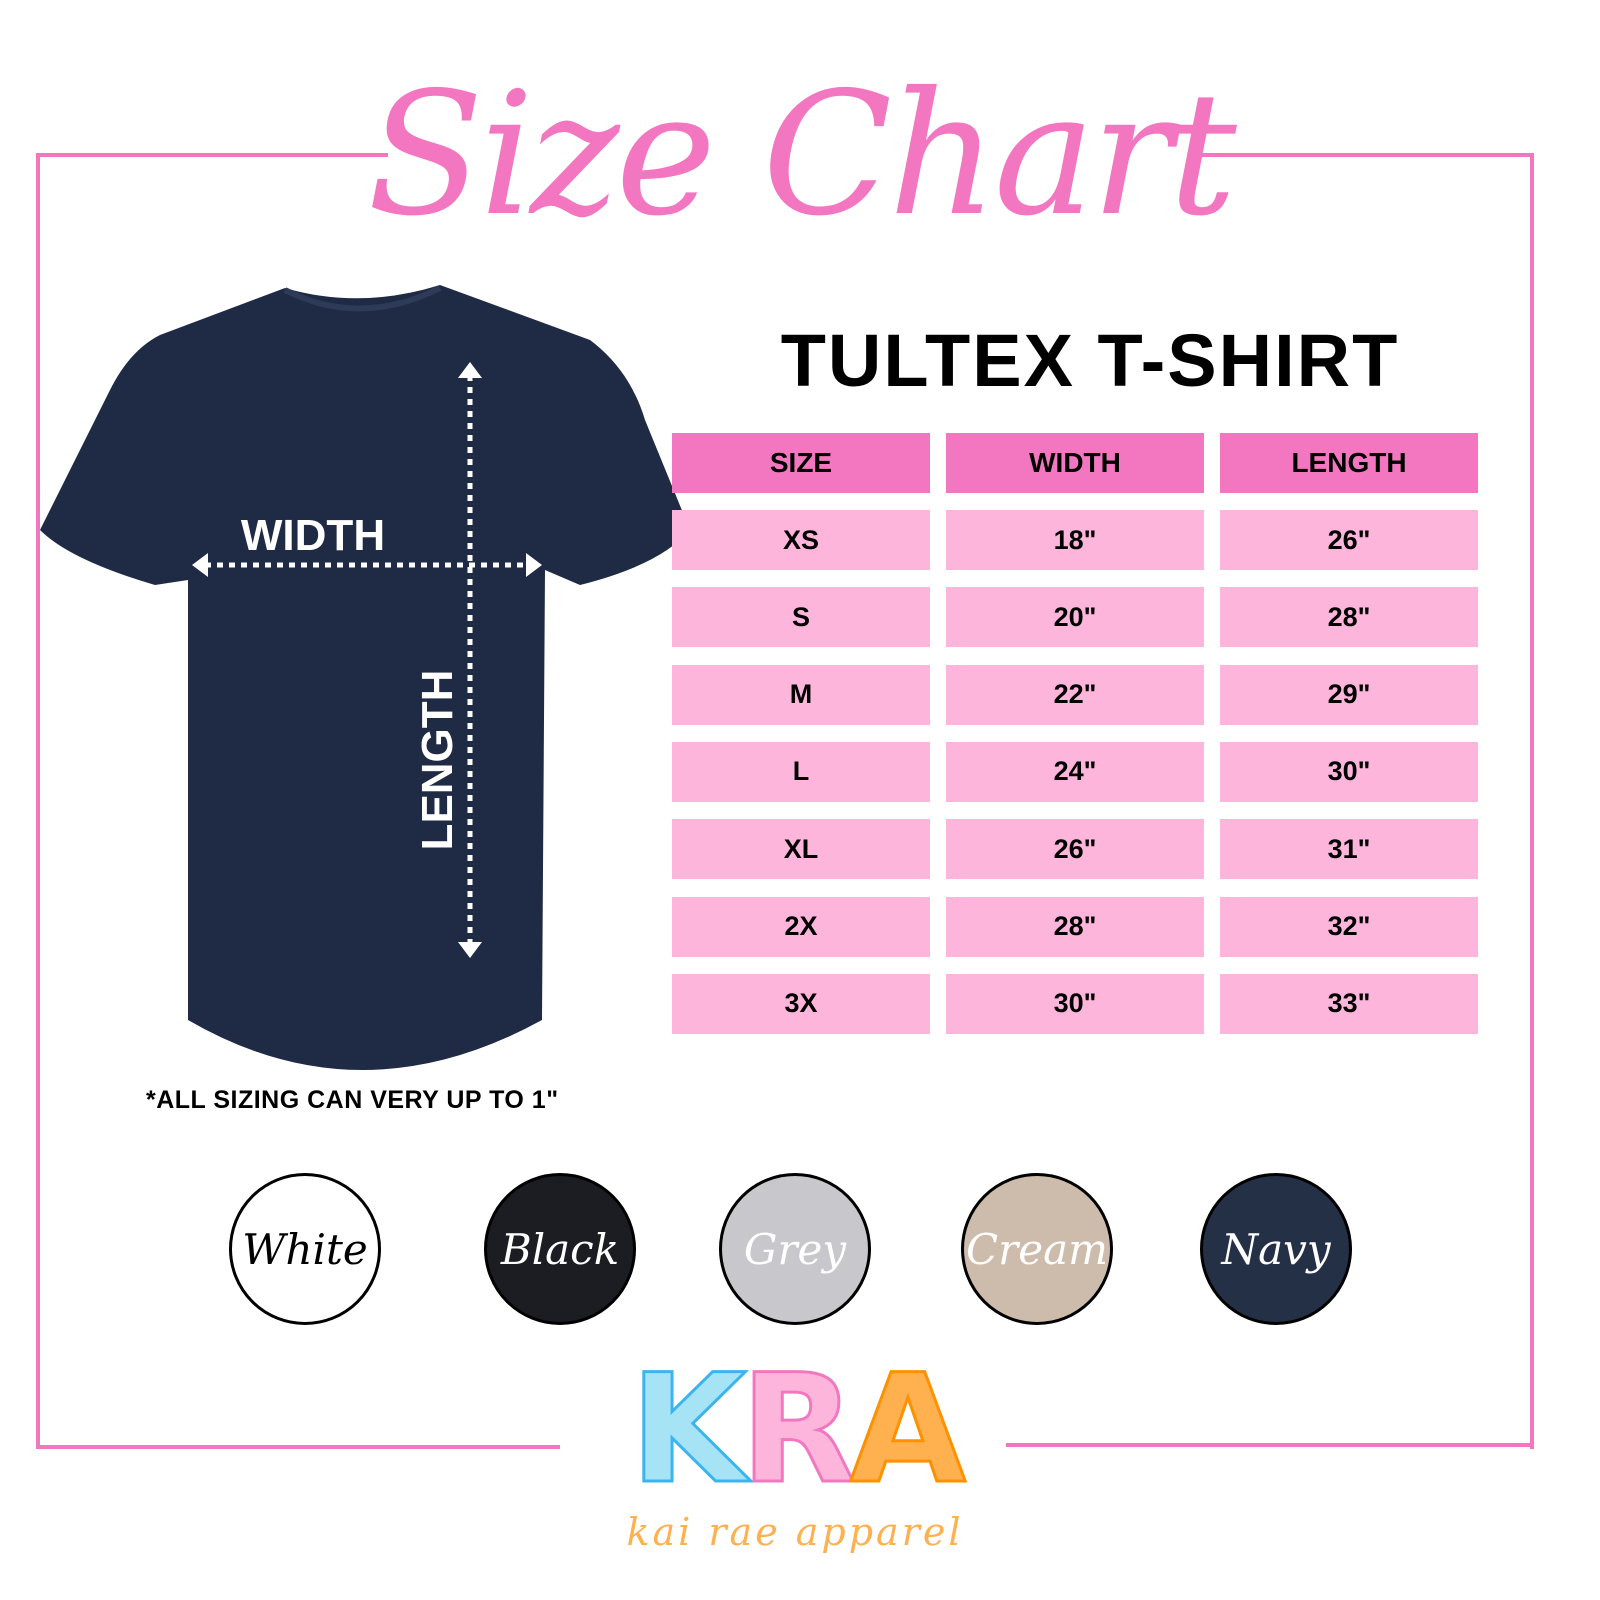 Image resolution: width=1600 pixels, height=1600 pixels. Describe the element at coordinates (1349, 926) in the screenshot. I see `table-cell-length: 32"` at that location.